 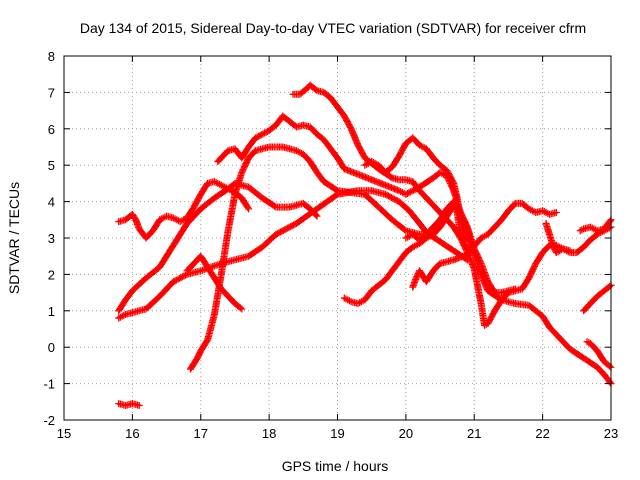 What do you see at coordinates (337, 433) in the screenshot?
I see `x-tick-label: 19` at bounding box center [337, 433].